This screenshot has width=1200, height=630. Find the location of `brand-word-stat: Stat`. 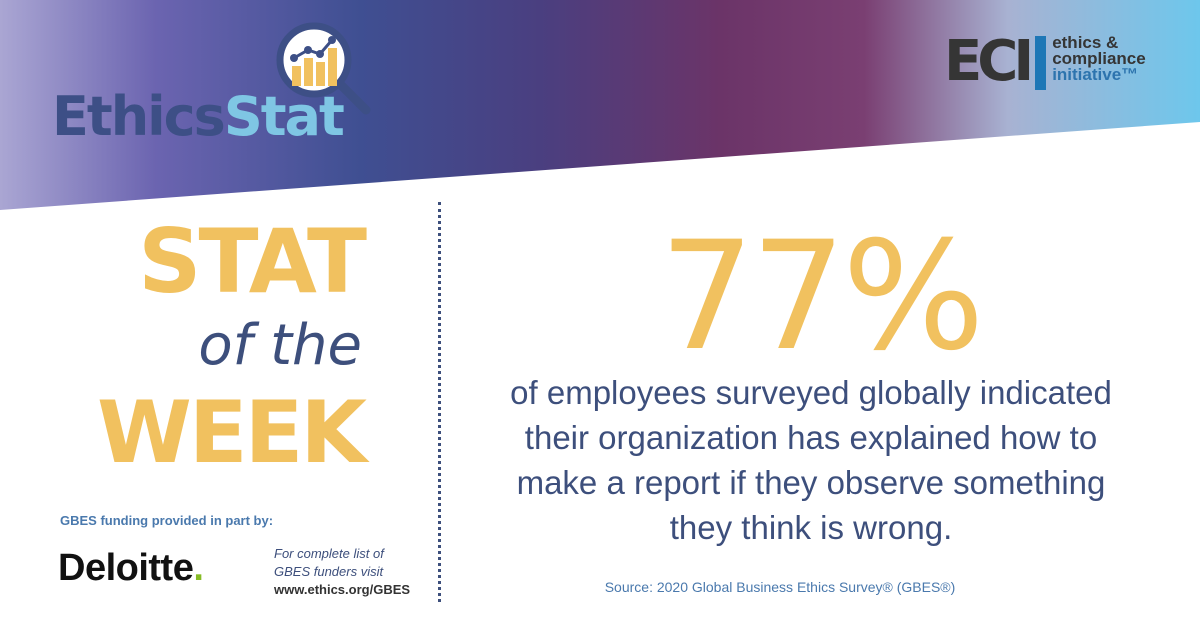

brand-word-stat: Stat is located at coordinates (284, 116).